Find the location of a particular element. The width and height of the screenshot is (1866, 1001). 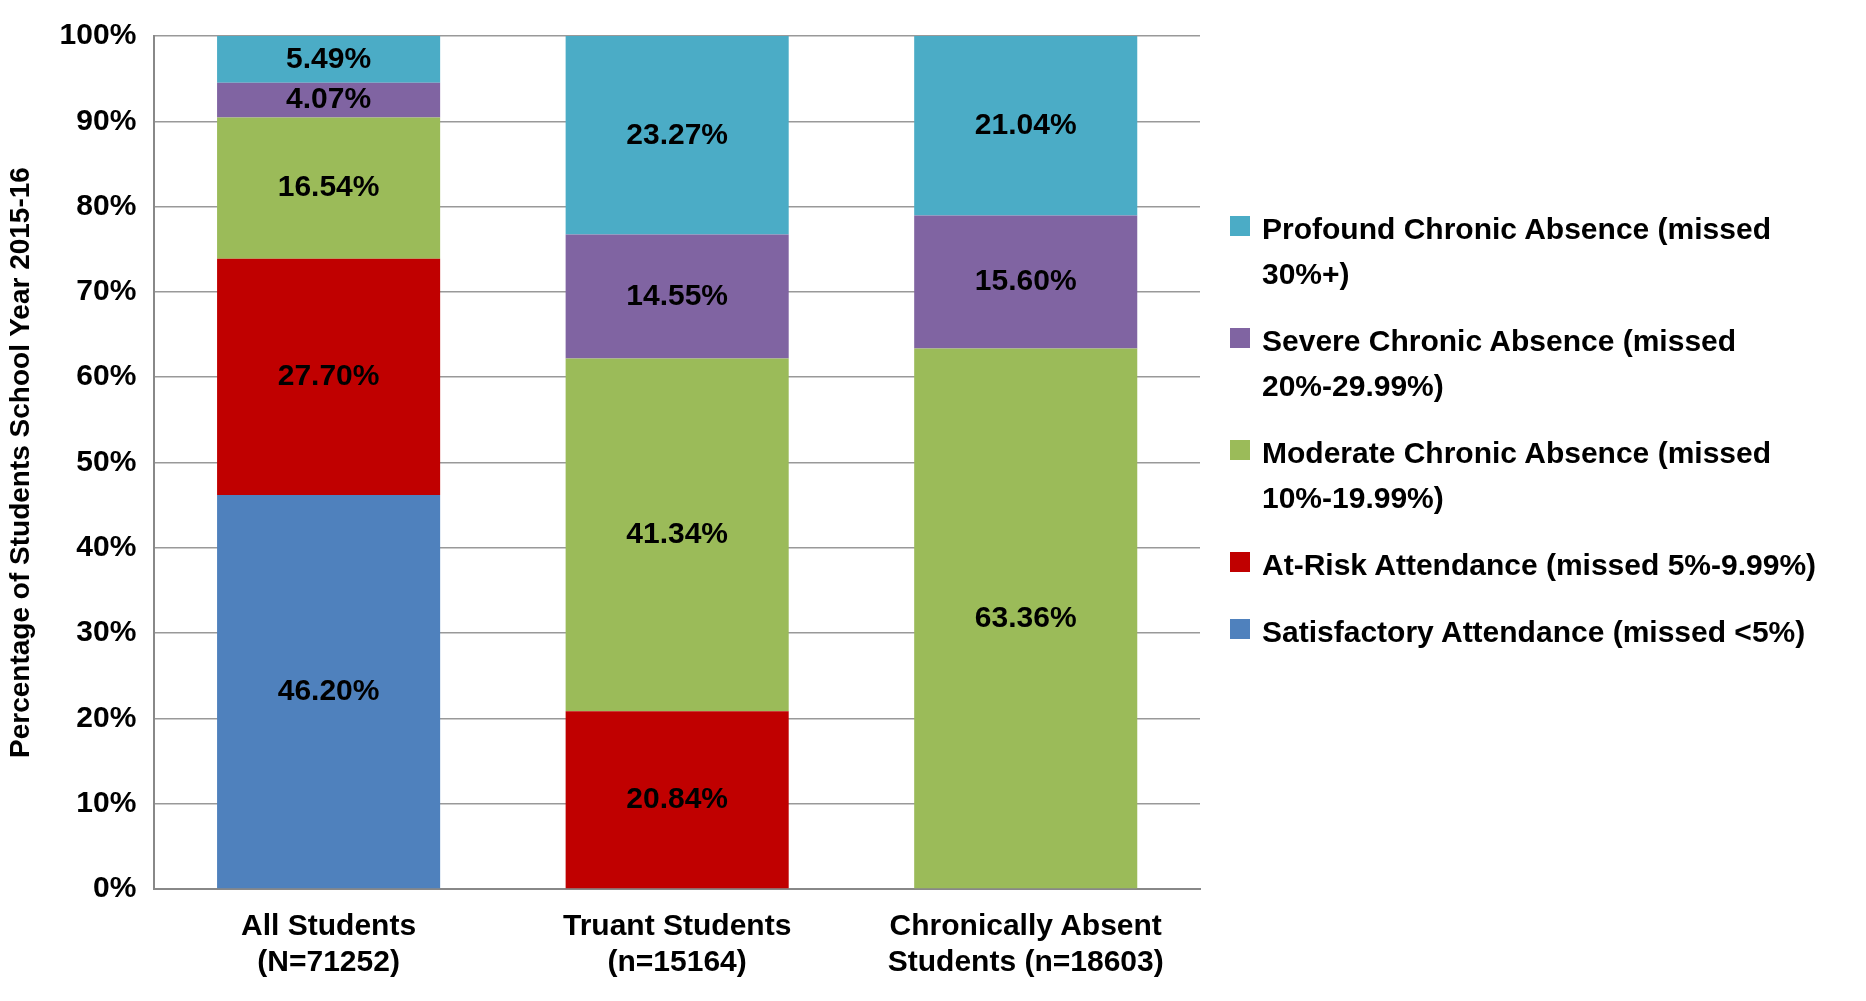

y-tick-label: 40% is located at coordinates (106, 546).